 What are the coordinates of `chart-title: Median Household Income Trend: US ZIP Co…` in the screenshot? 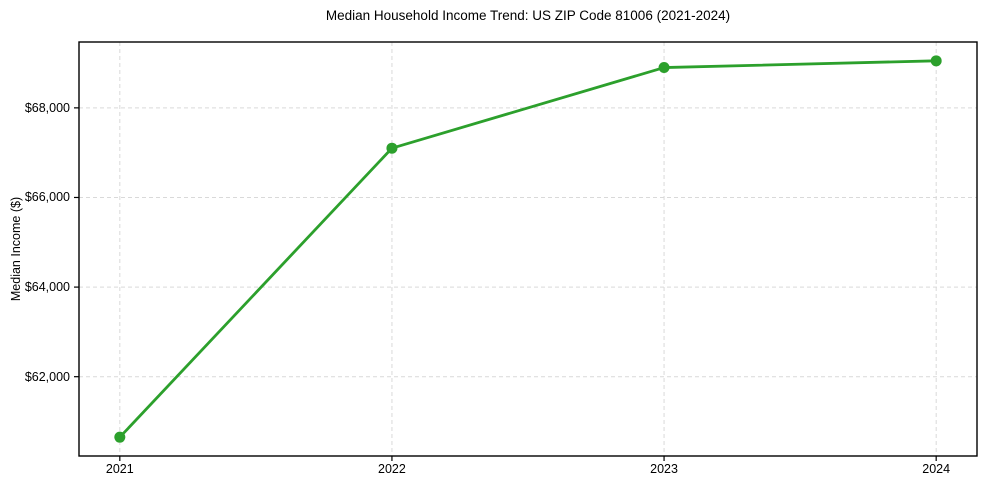 It's located at (528, 15).